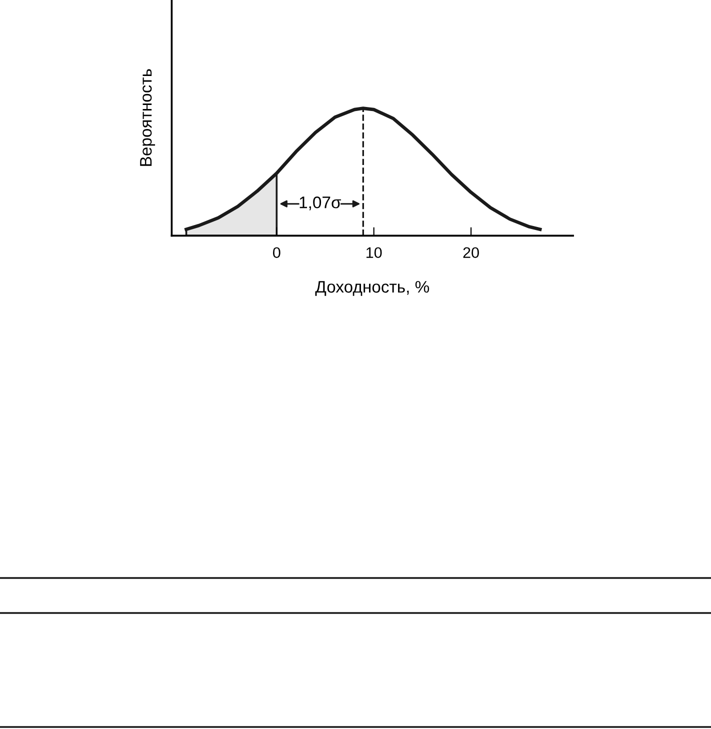  What do you see at coordinates (471, 252) in the screenshot?
I see `x-tick-label: 20` at bounding box center [471, 252].